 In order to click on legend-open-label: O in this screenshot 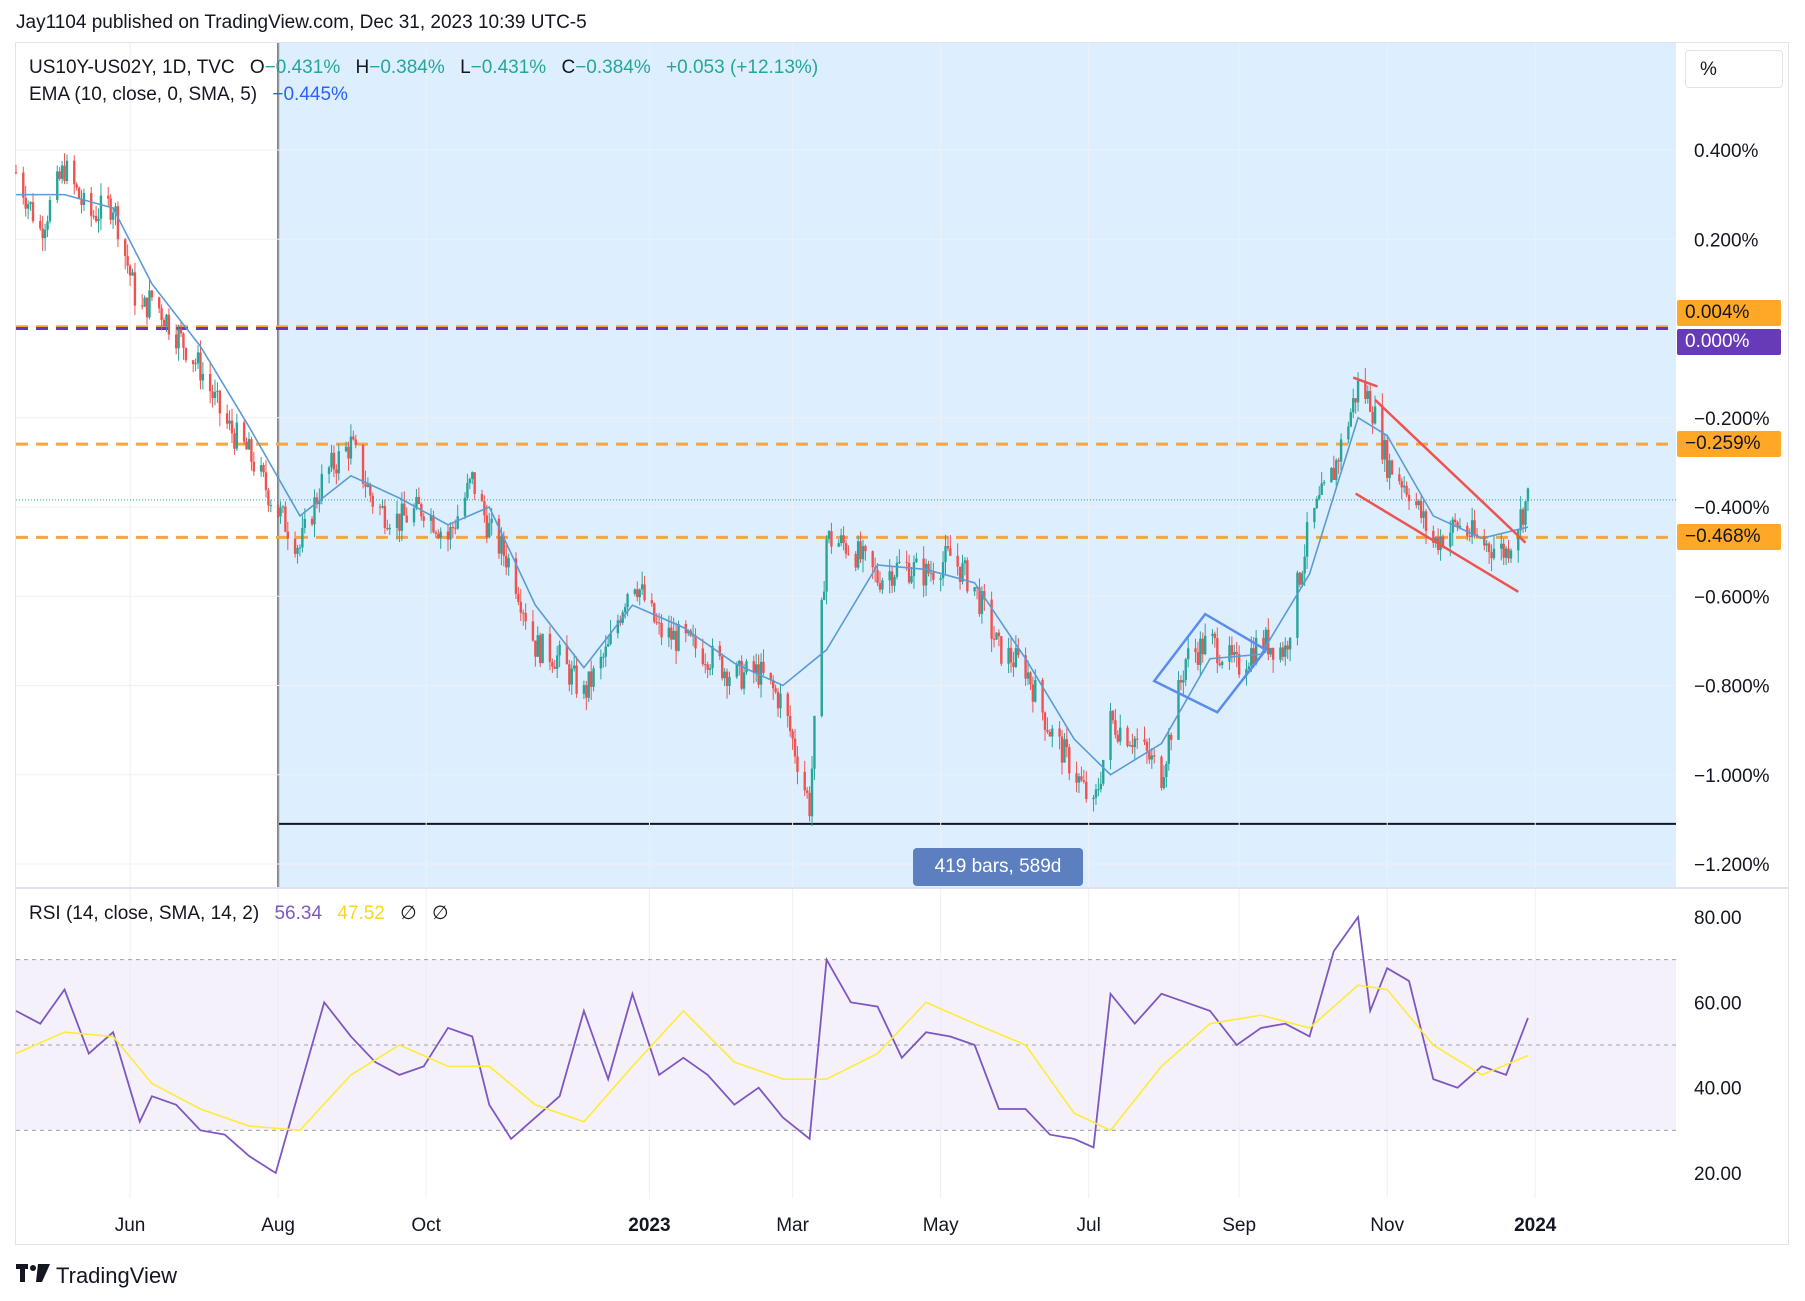, I will do `click(257, 67)`.